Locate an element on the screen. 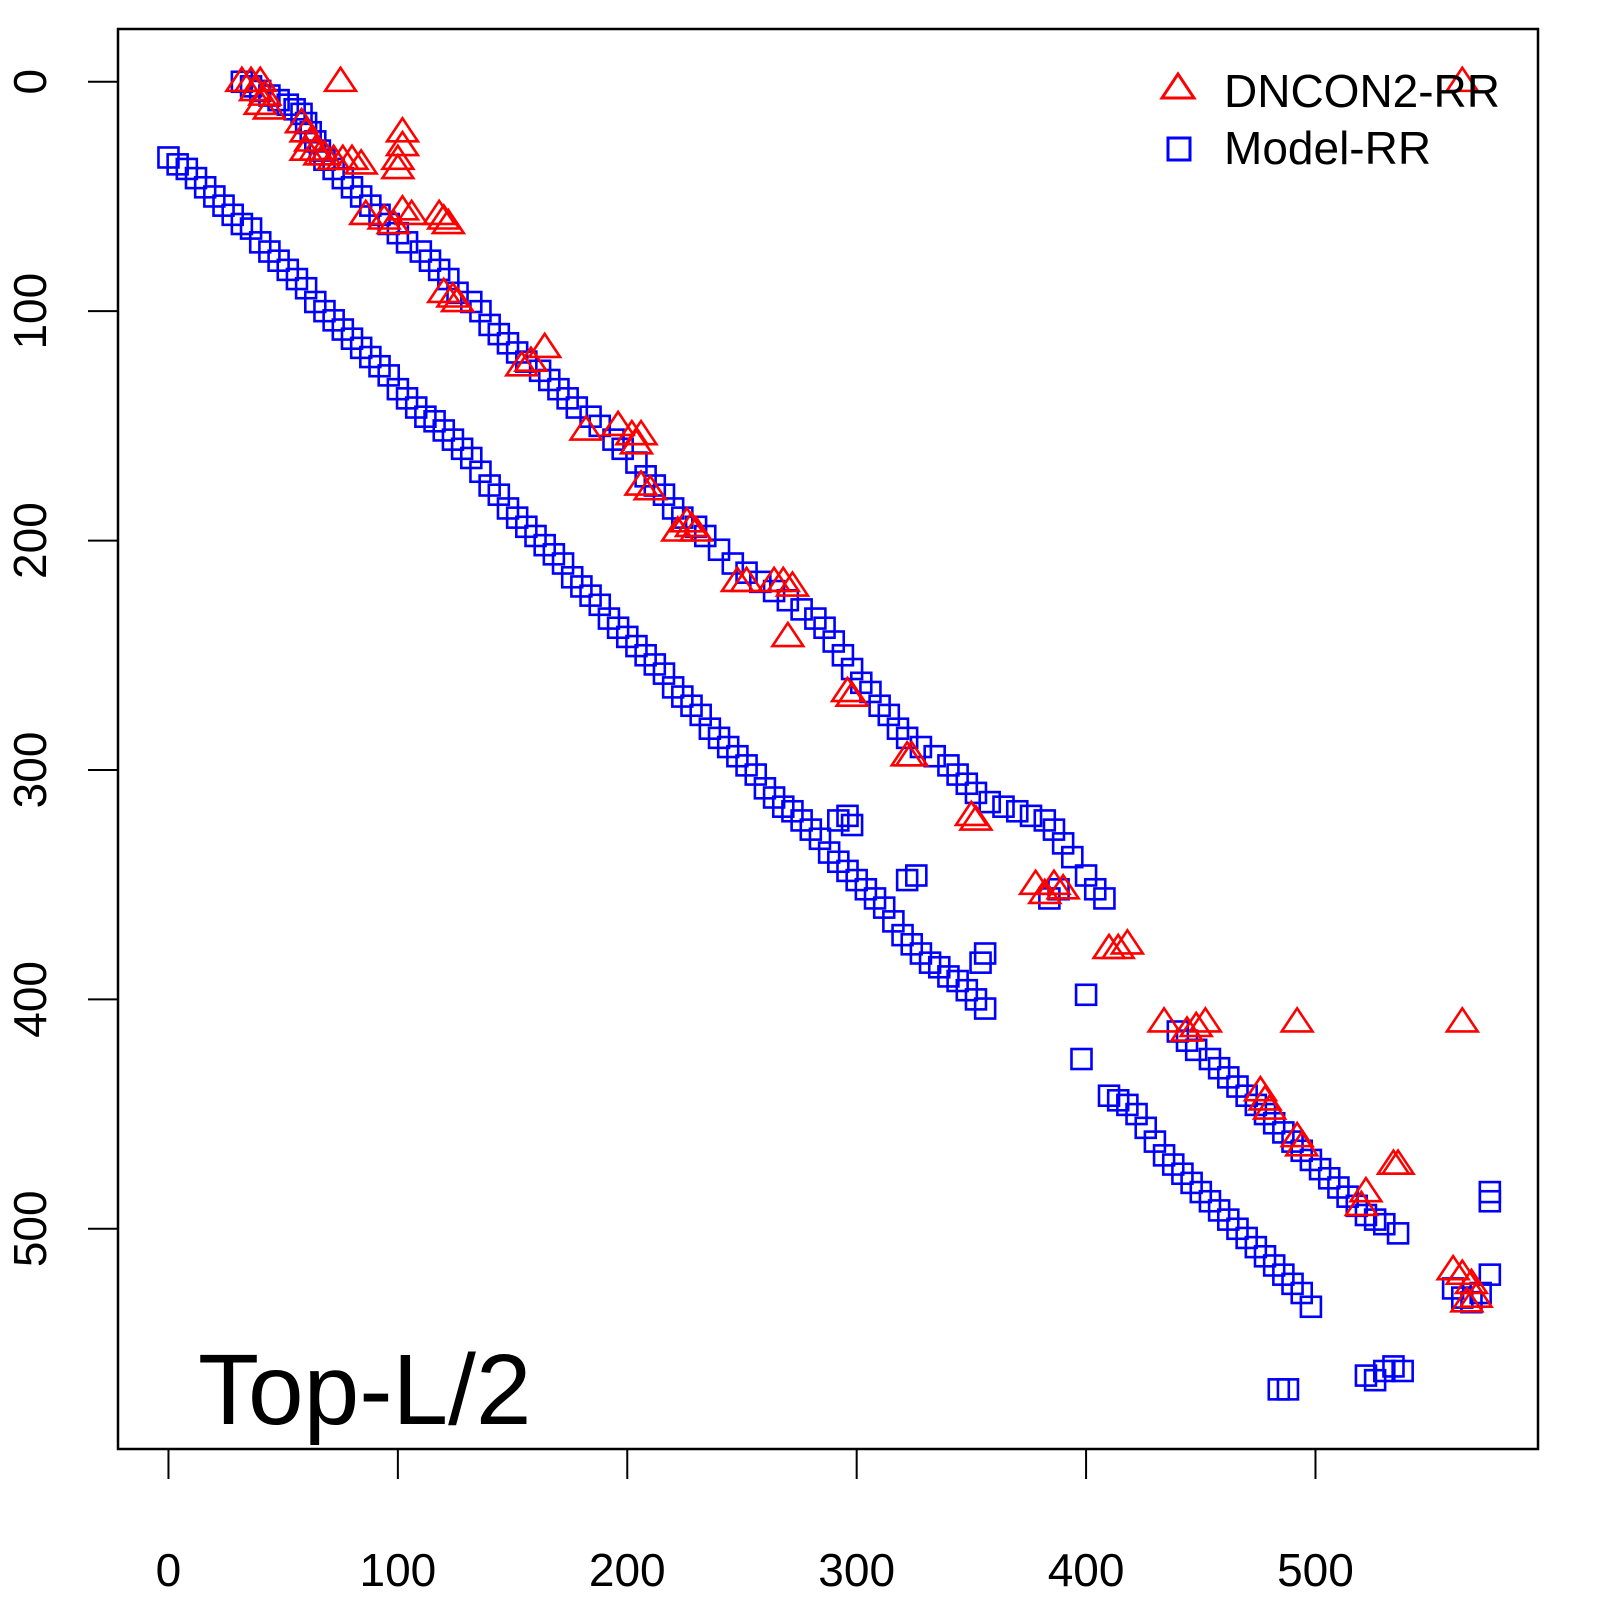 The height and width of the screenshot is (1600, 1600). x-tick-label: 100 is located at coordinates (397, 1570).